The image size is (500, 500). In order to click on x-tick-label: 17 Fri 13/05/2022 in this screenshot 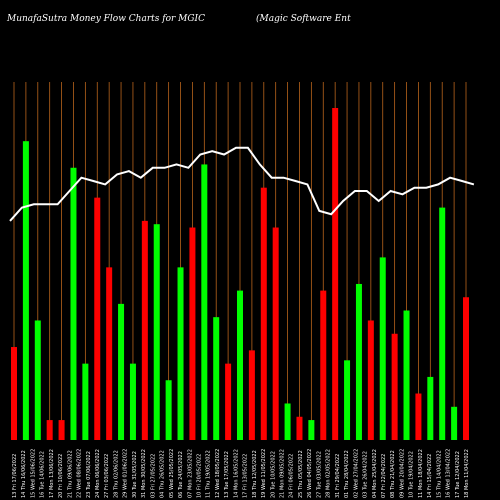, I will do `click(246, 476)`.